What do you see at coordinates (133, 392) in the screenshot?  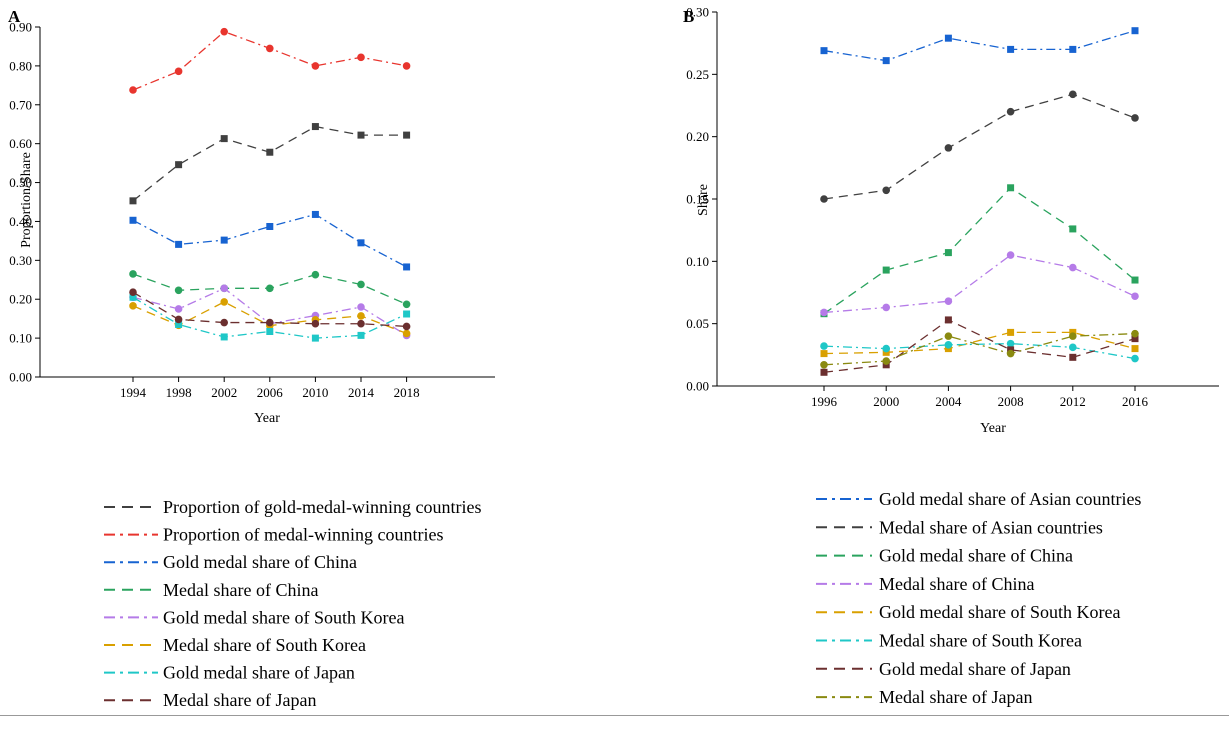 I see `panel-a-x-tick-label: 1994` at bounding box center [133, 392].